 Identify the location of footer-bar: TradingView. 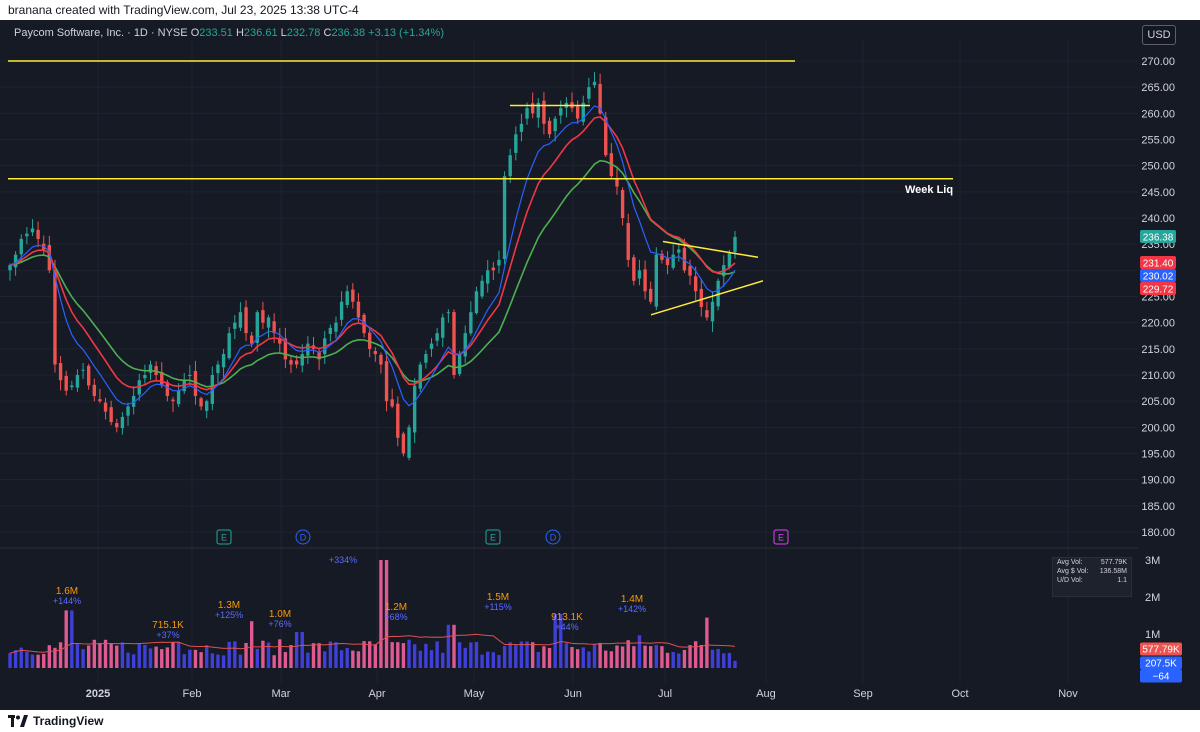
(600, 721).